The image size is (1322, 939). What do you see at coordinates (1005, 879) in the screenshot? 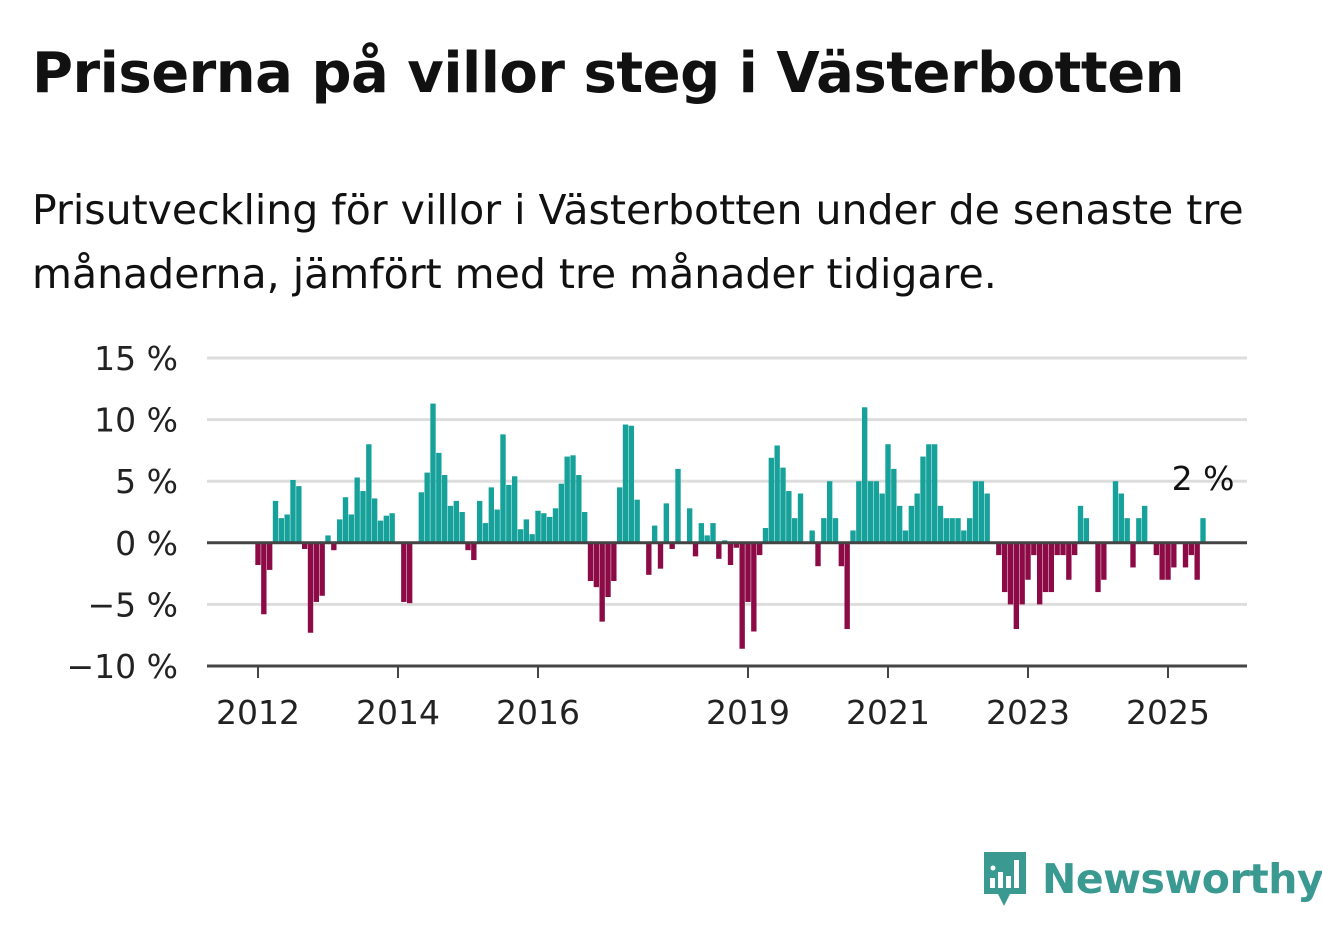
I see `newsworthy-logo-icon` at bounding box center [1005, 879].